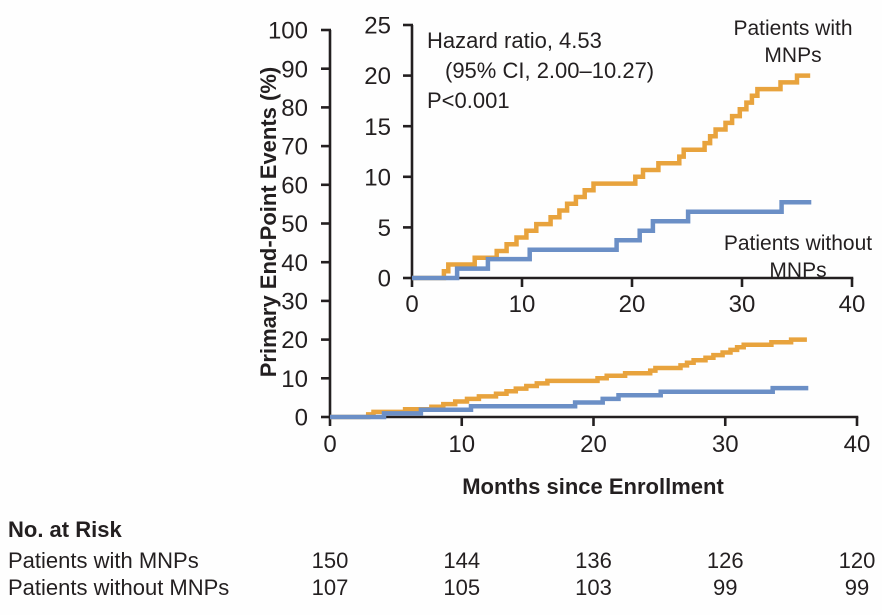 The height and width of the screenshot is (615, 882). What do you see at coordinates (742, 304) in the screenshot?
I see `inset-plot-x-tick-label: 30` at bounding box center [742, 304].